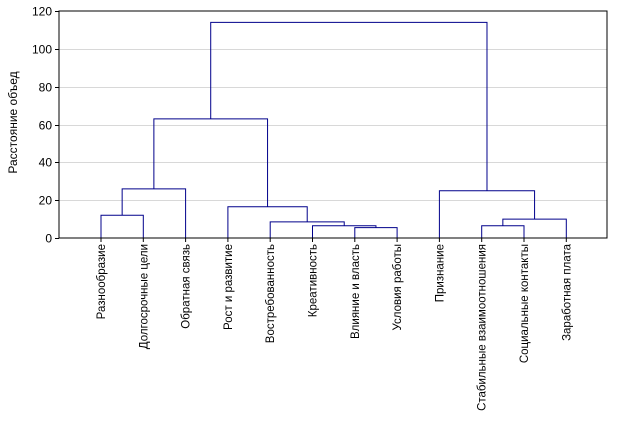 The width and height of the screenshot is (623, 427). I want to click on leaf-label: Заработная плата, so click(567, 292).